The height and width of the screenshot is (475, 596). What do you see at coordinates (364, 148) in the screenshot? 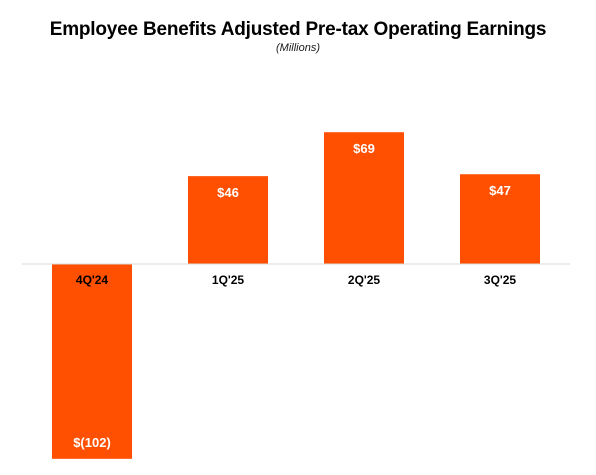
I see `data-label-2: $69` at bounding box center [364, 148].